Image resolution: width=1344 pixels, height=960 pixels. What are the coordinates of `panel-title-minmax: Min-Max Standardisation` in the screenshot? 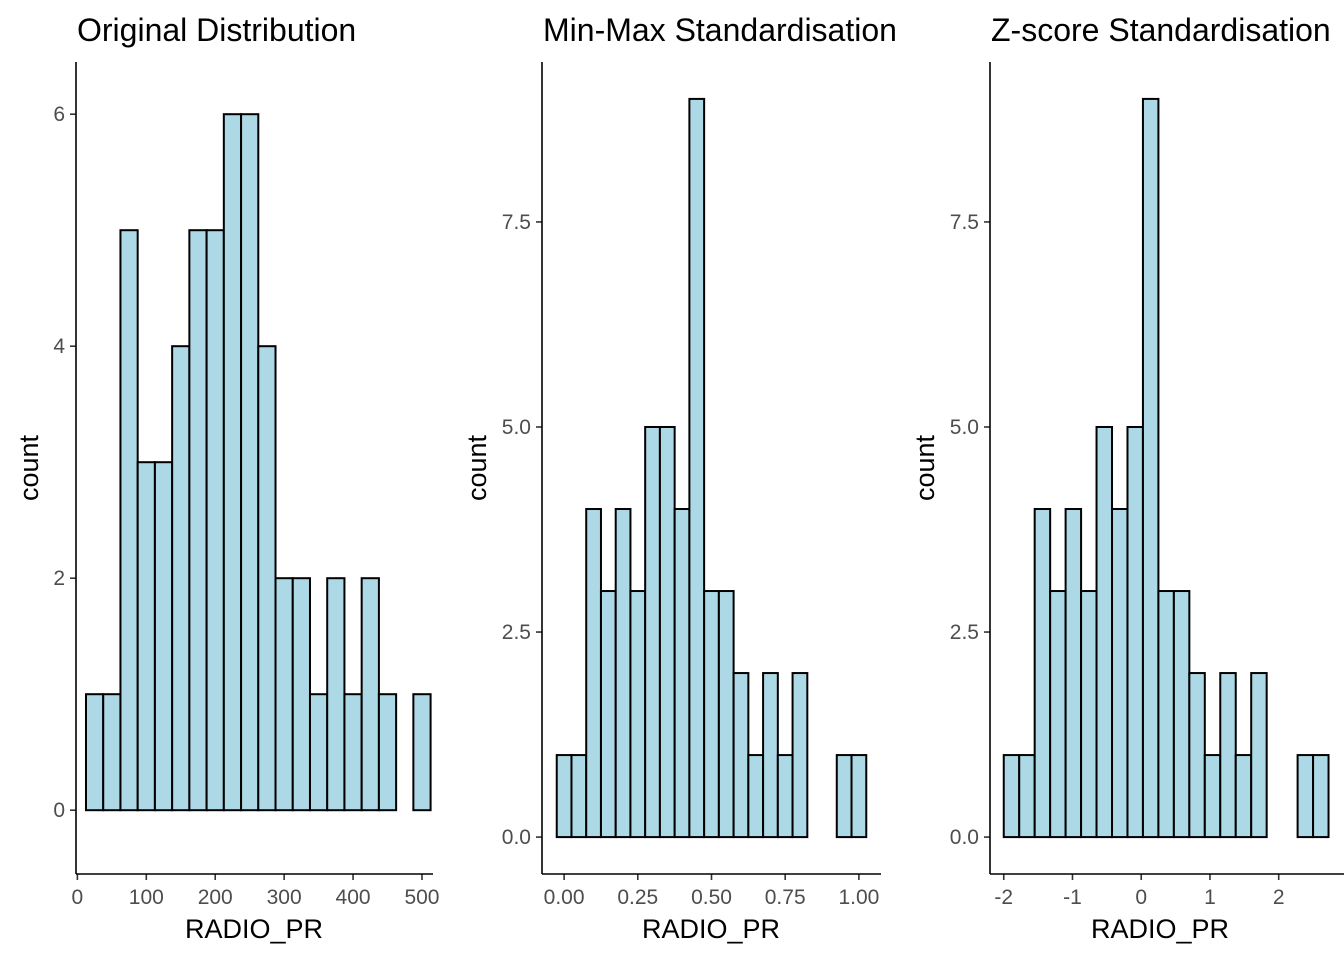 It's located at (720, 30).